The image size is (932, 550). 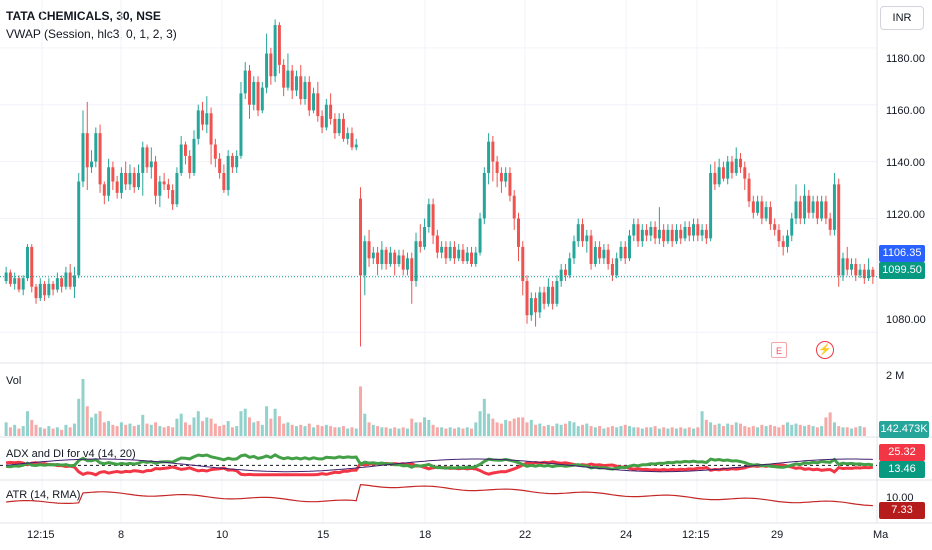 What do you see at coordinates (906, 320) in the screenshot?
I see `price-tick: 1080.00` at bounding box center [906, 320].